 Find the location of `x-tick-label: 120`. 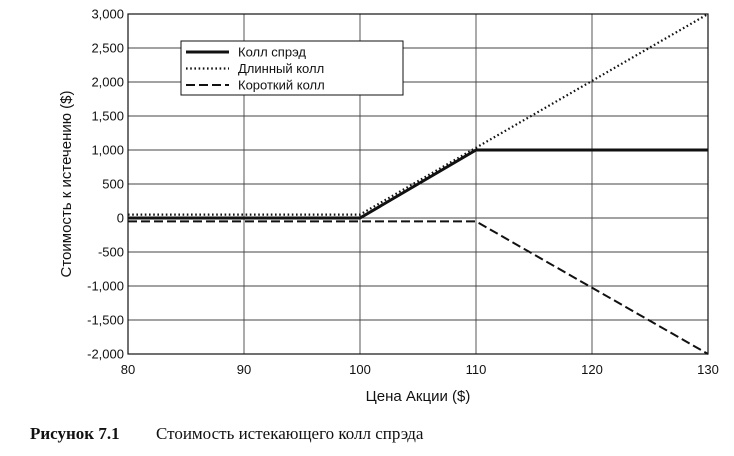

x-tick-label: 120 is located at coordinates (592, 369).